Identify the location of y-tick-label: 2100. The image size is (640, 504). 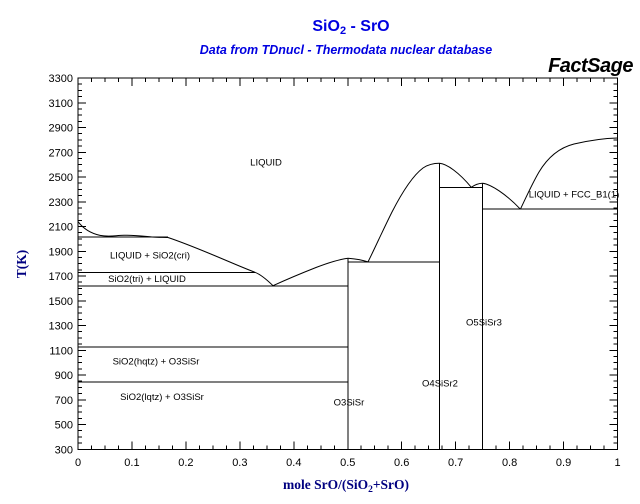
(61, 228).